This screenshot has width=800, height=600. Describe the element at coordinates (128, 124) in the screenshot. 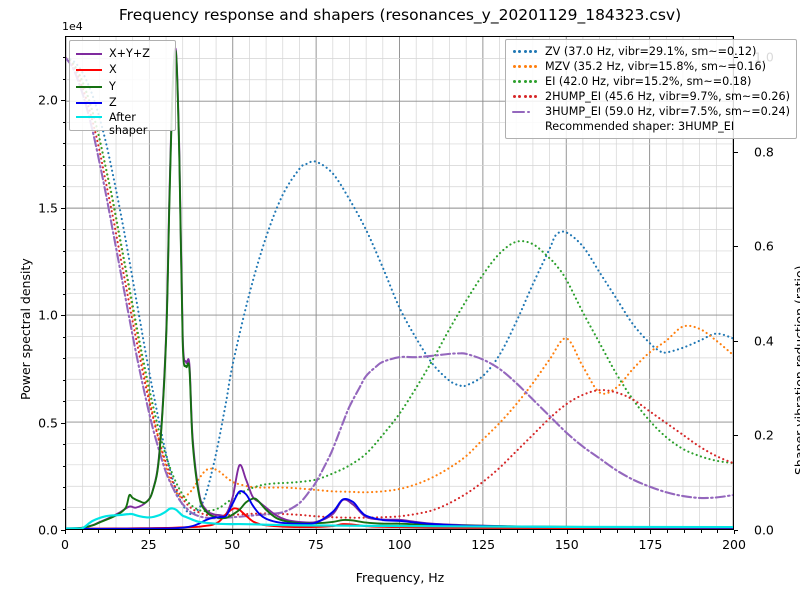

I see `legend-label: After shaper` at that location.